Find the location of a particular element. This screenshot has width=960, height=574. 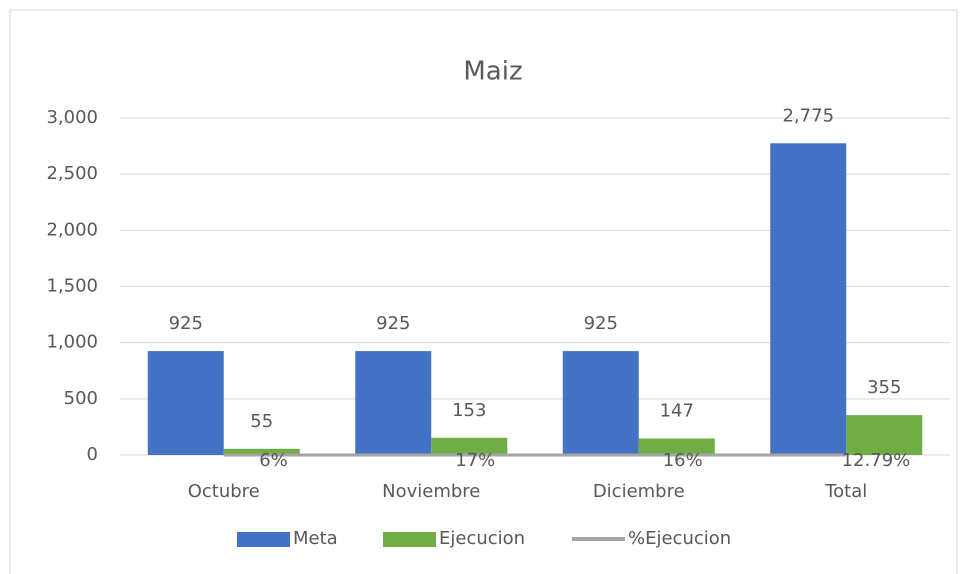

y-tick-label: 2,500 is located at coordinates (72, 173).